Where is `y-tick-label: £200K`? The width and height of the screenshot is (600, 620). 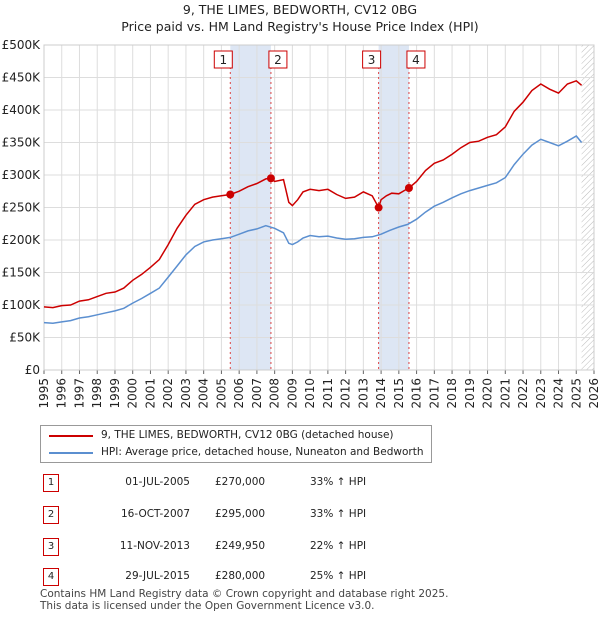
y-tick-label: £200K is located at coordinates (22, 240).